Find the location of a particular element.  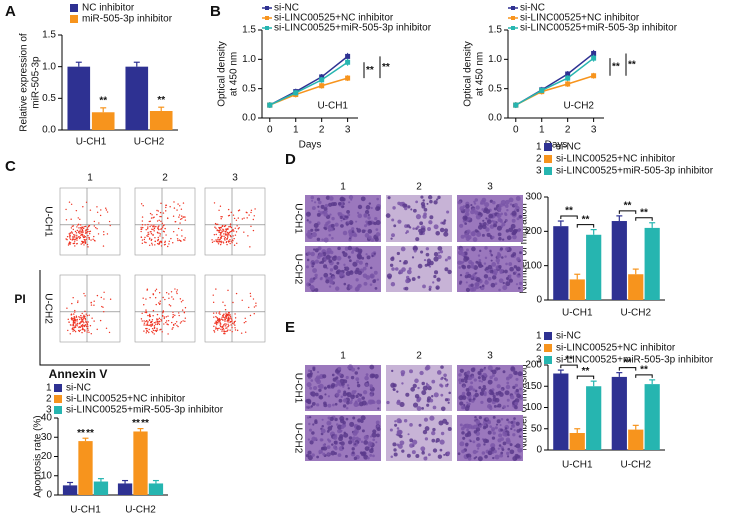

y-tick-label: 1.5 is located at coordinates (49, 35).